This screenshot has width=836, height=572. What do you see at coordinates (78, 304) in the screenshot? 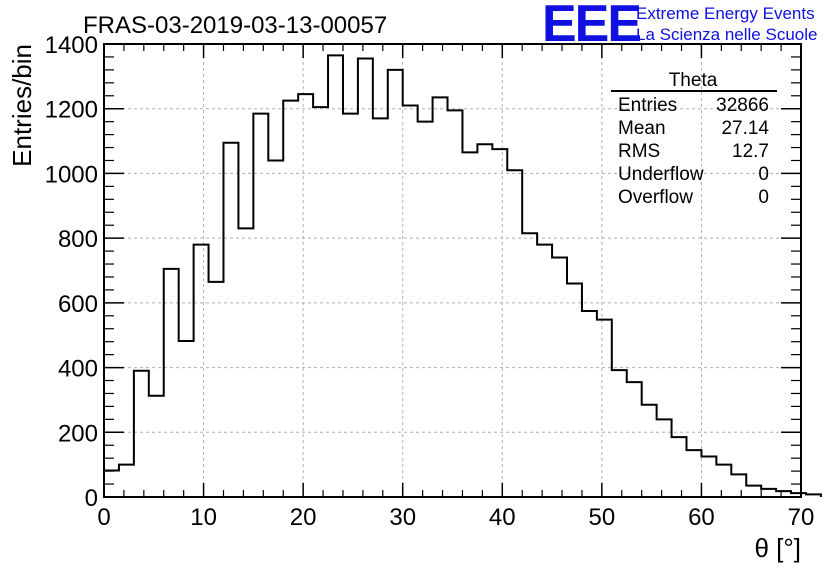
I see `y-tick-label: 600` at bounding box center [78, 304].